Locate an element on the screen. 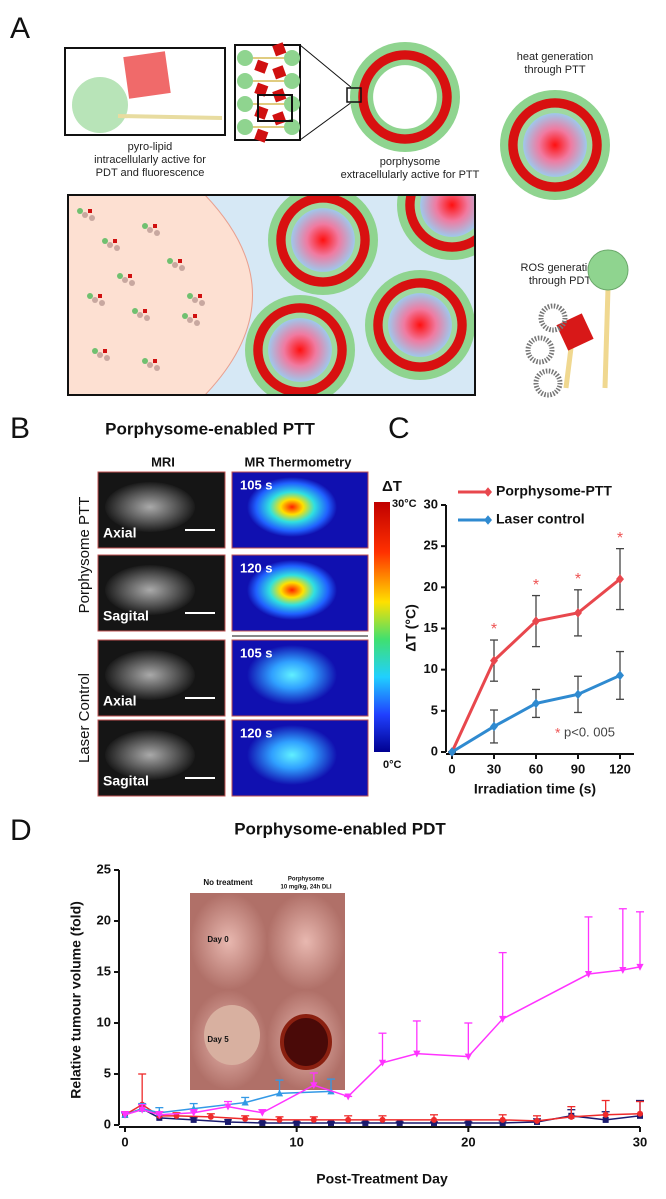 This screenshot has height=1199, width=666. inset-column: 10 mg/kg, 24h DLI is located at coordinates (305, 888).